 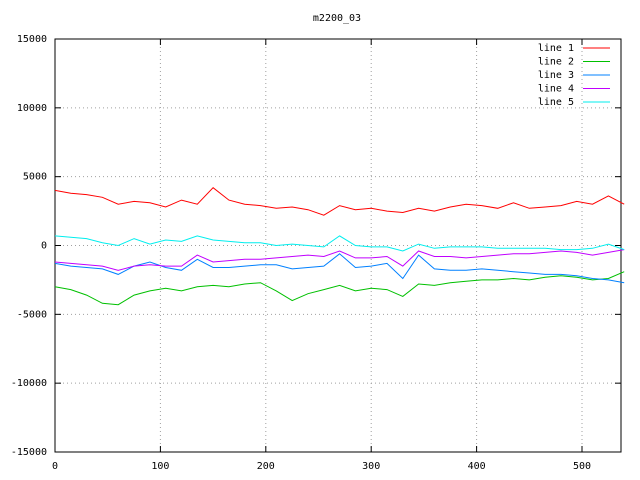 What do you see at coordinates (556, 62) in the screenshot?
I see `legend-label: line 2` at bounding box center [556, 62].